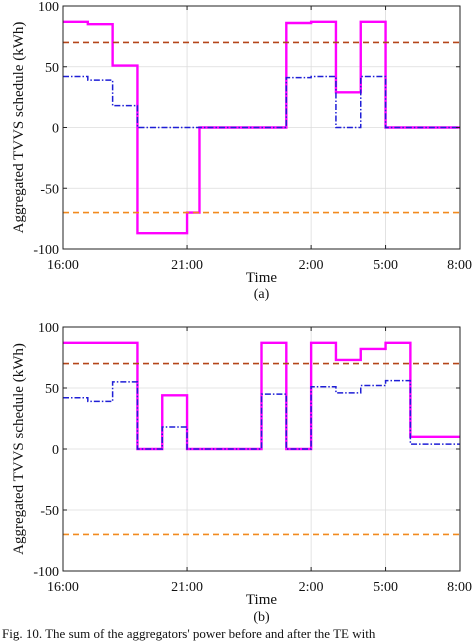 The width and height of the screenshot is (474, 641). I want to click on panel-label: (b), so click(261, 617).